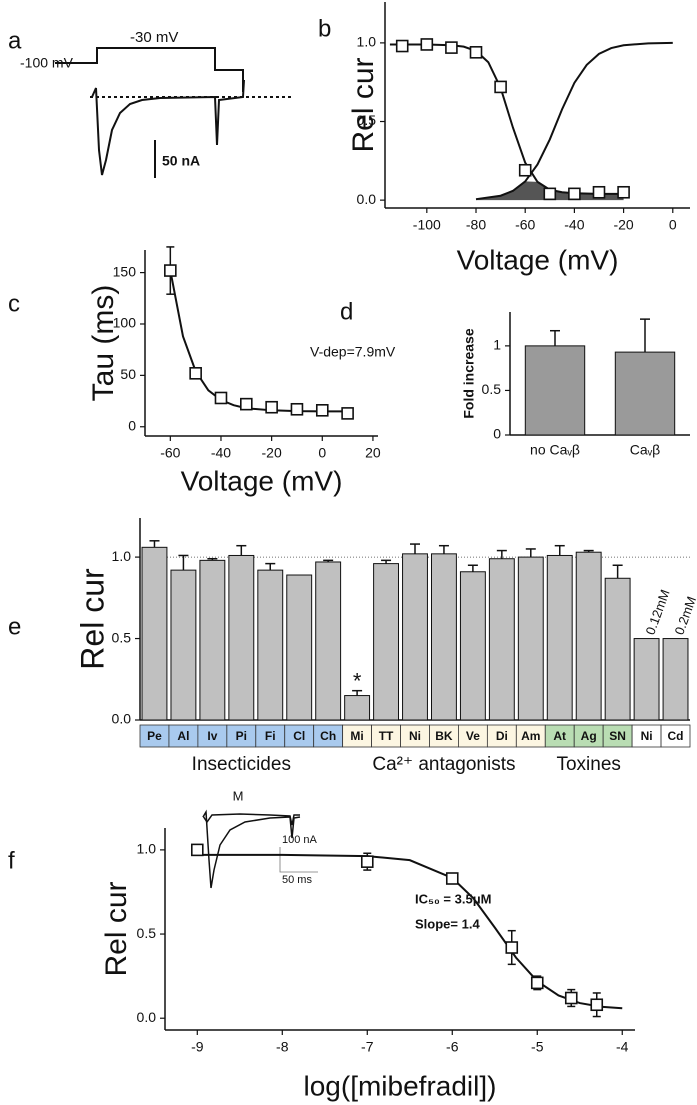 This screenshot has height=1105, width=697. What do you see at coordinates (272, 453) in the screenshot?
I see `x-tick-label: -20` at bounding box center [272, 453].